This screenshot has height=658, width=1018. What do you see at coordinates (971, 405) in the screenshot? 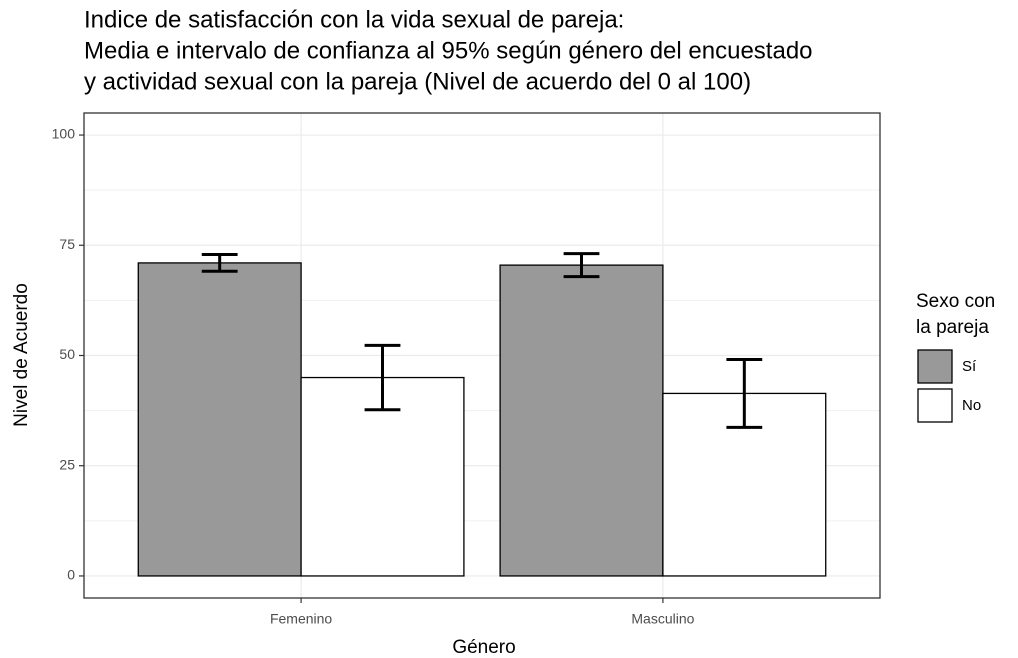
I see `legend-label: No` at bounding box center [971, 405].